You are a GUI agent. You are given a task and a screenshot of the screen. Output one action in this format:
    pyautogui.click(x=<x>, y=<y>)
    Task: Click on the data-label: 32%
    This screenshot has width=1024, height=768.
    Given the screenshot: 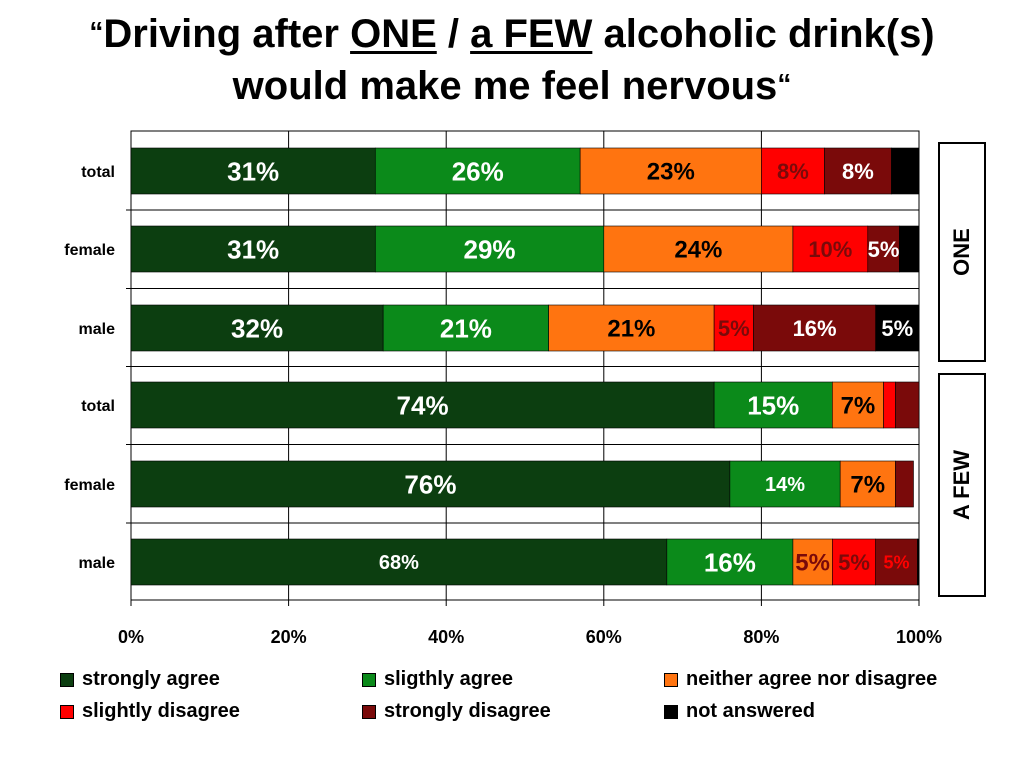 What is the action you would take?
    pyautogui.click(x=257, y=328)
    